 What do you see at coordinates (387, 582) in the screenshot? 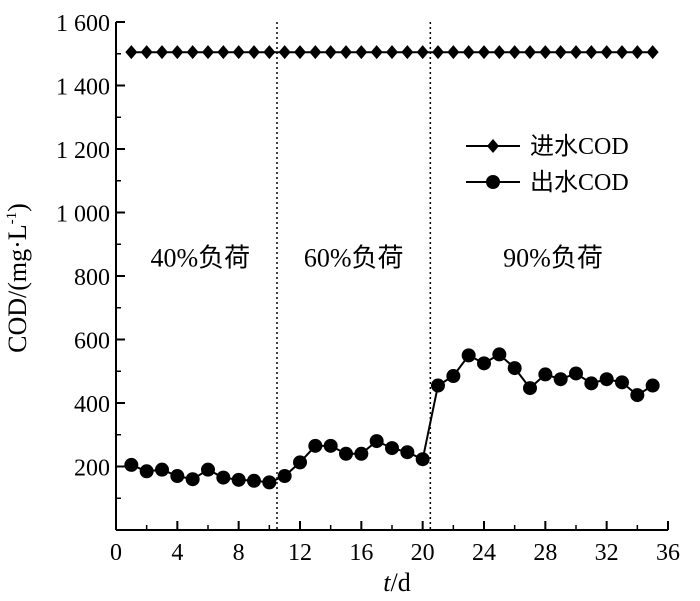
I see `x-axis-title-symbol: t` at bounding box center [387, 582].